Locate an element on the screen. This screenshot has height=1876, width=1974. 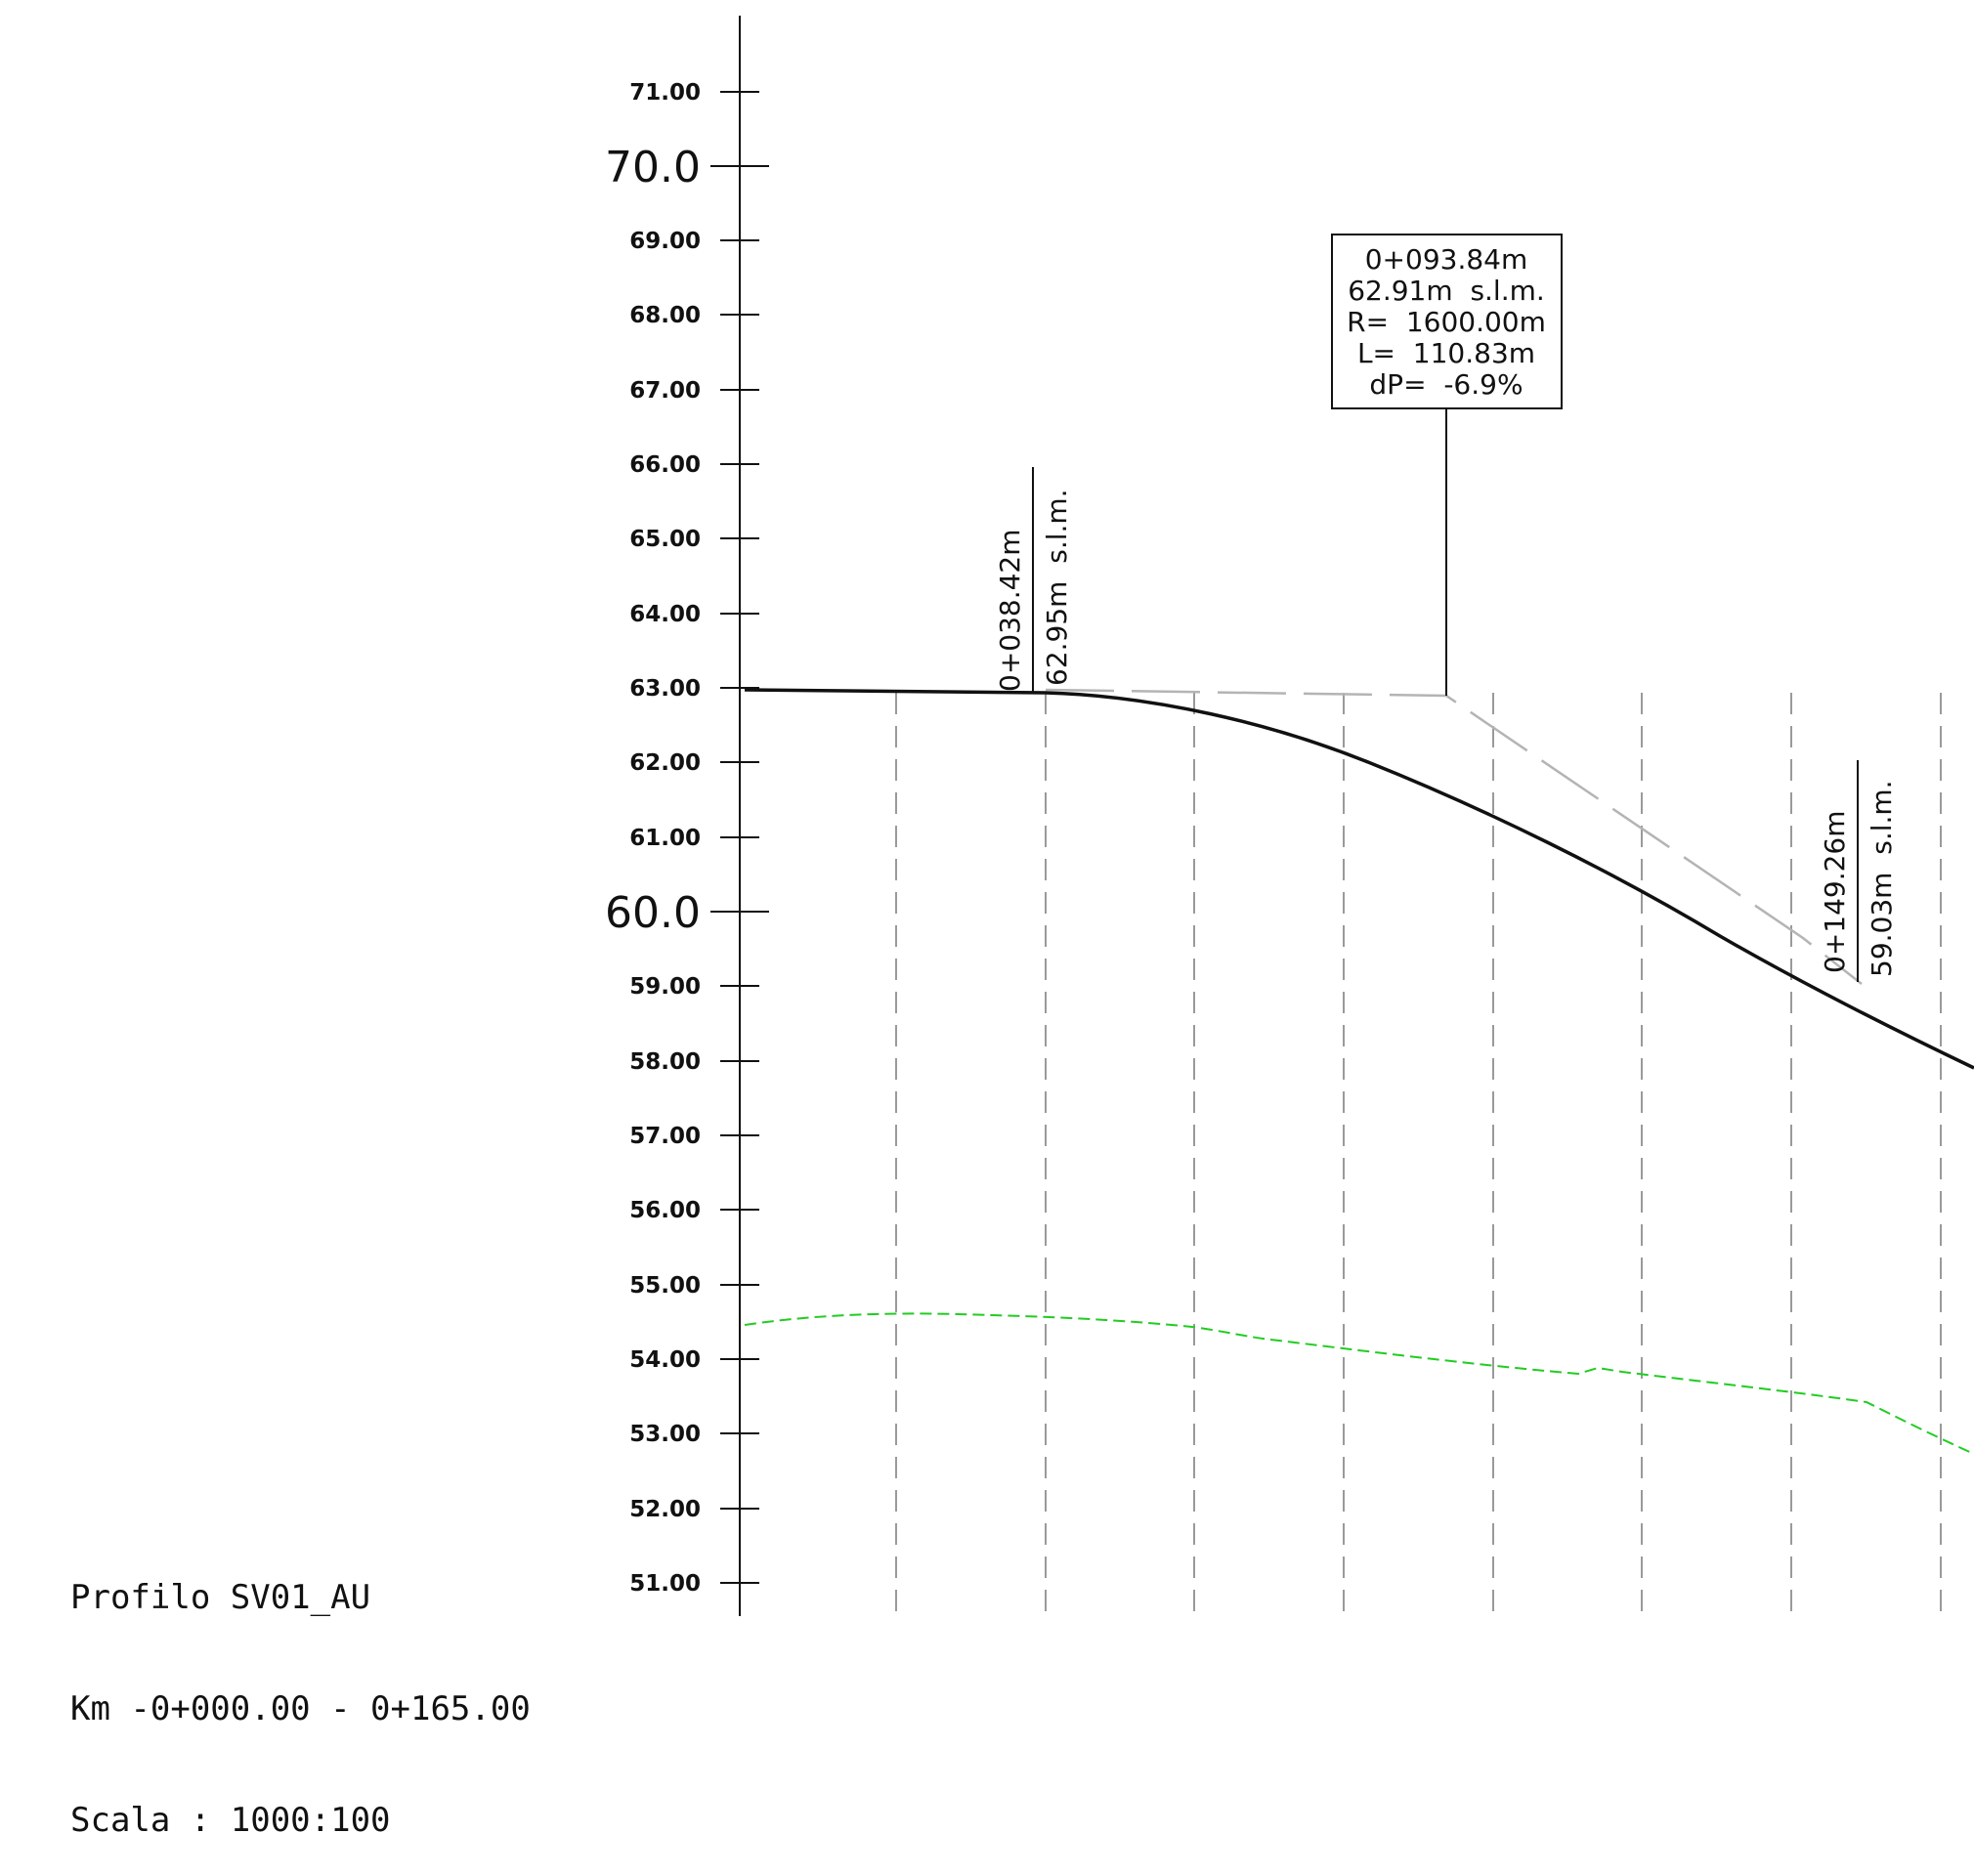
axis-tick-label: 66.00 is located at coordinates (665, 465).